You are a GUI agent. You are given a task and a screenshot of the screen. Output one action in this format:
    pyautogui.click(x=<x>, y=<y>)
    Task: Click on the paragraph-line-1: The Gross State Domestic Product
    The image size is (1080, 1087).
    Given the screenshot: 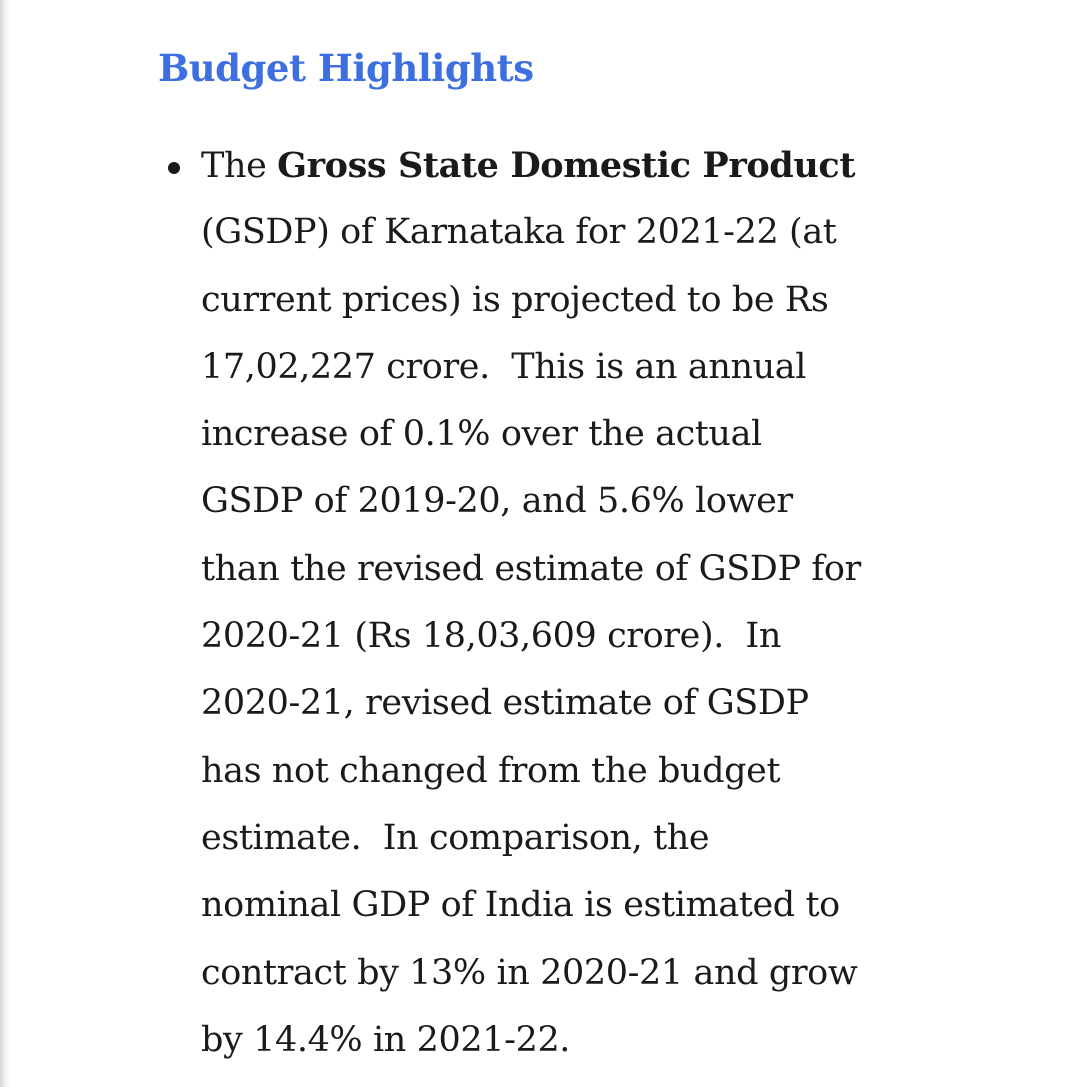 What is the action you would take?
    pyautogui.click(x=569, y=165)
    